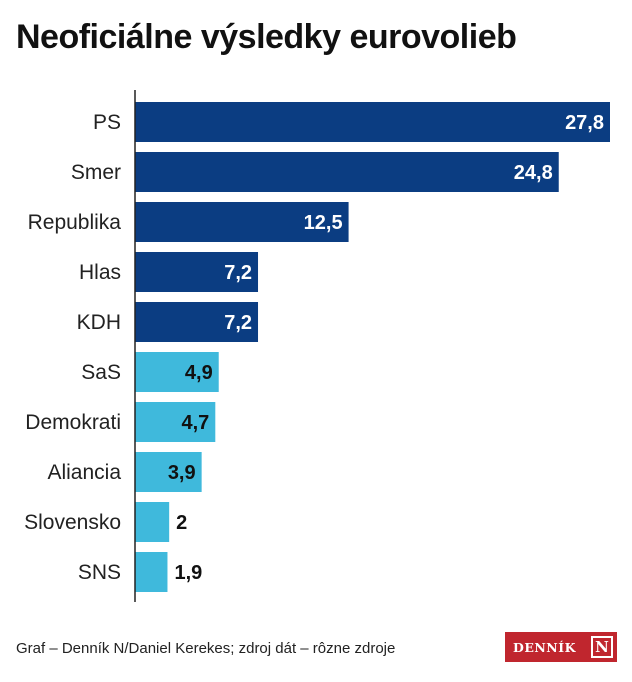 Image resolution: width=632 pixels, height=682 pixels. I want to click on value-label-republika: 12,5, so click(323, 223).